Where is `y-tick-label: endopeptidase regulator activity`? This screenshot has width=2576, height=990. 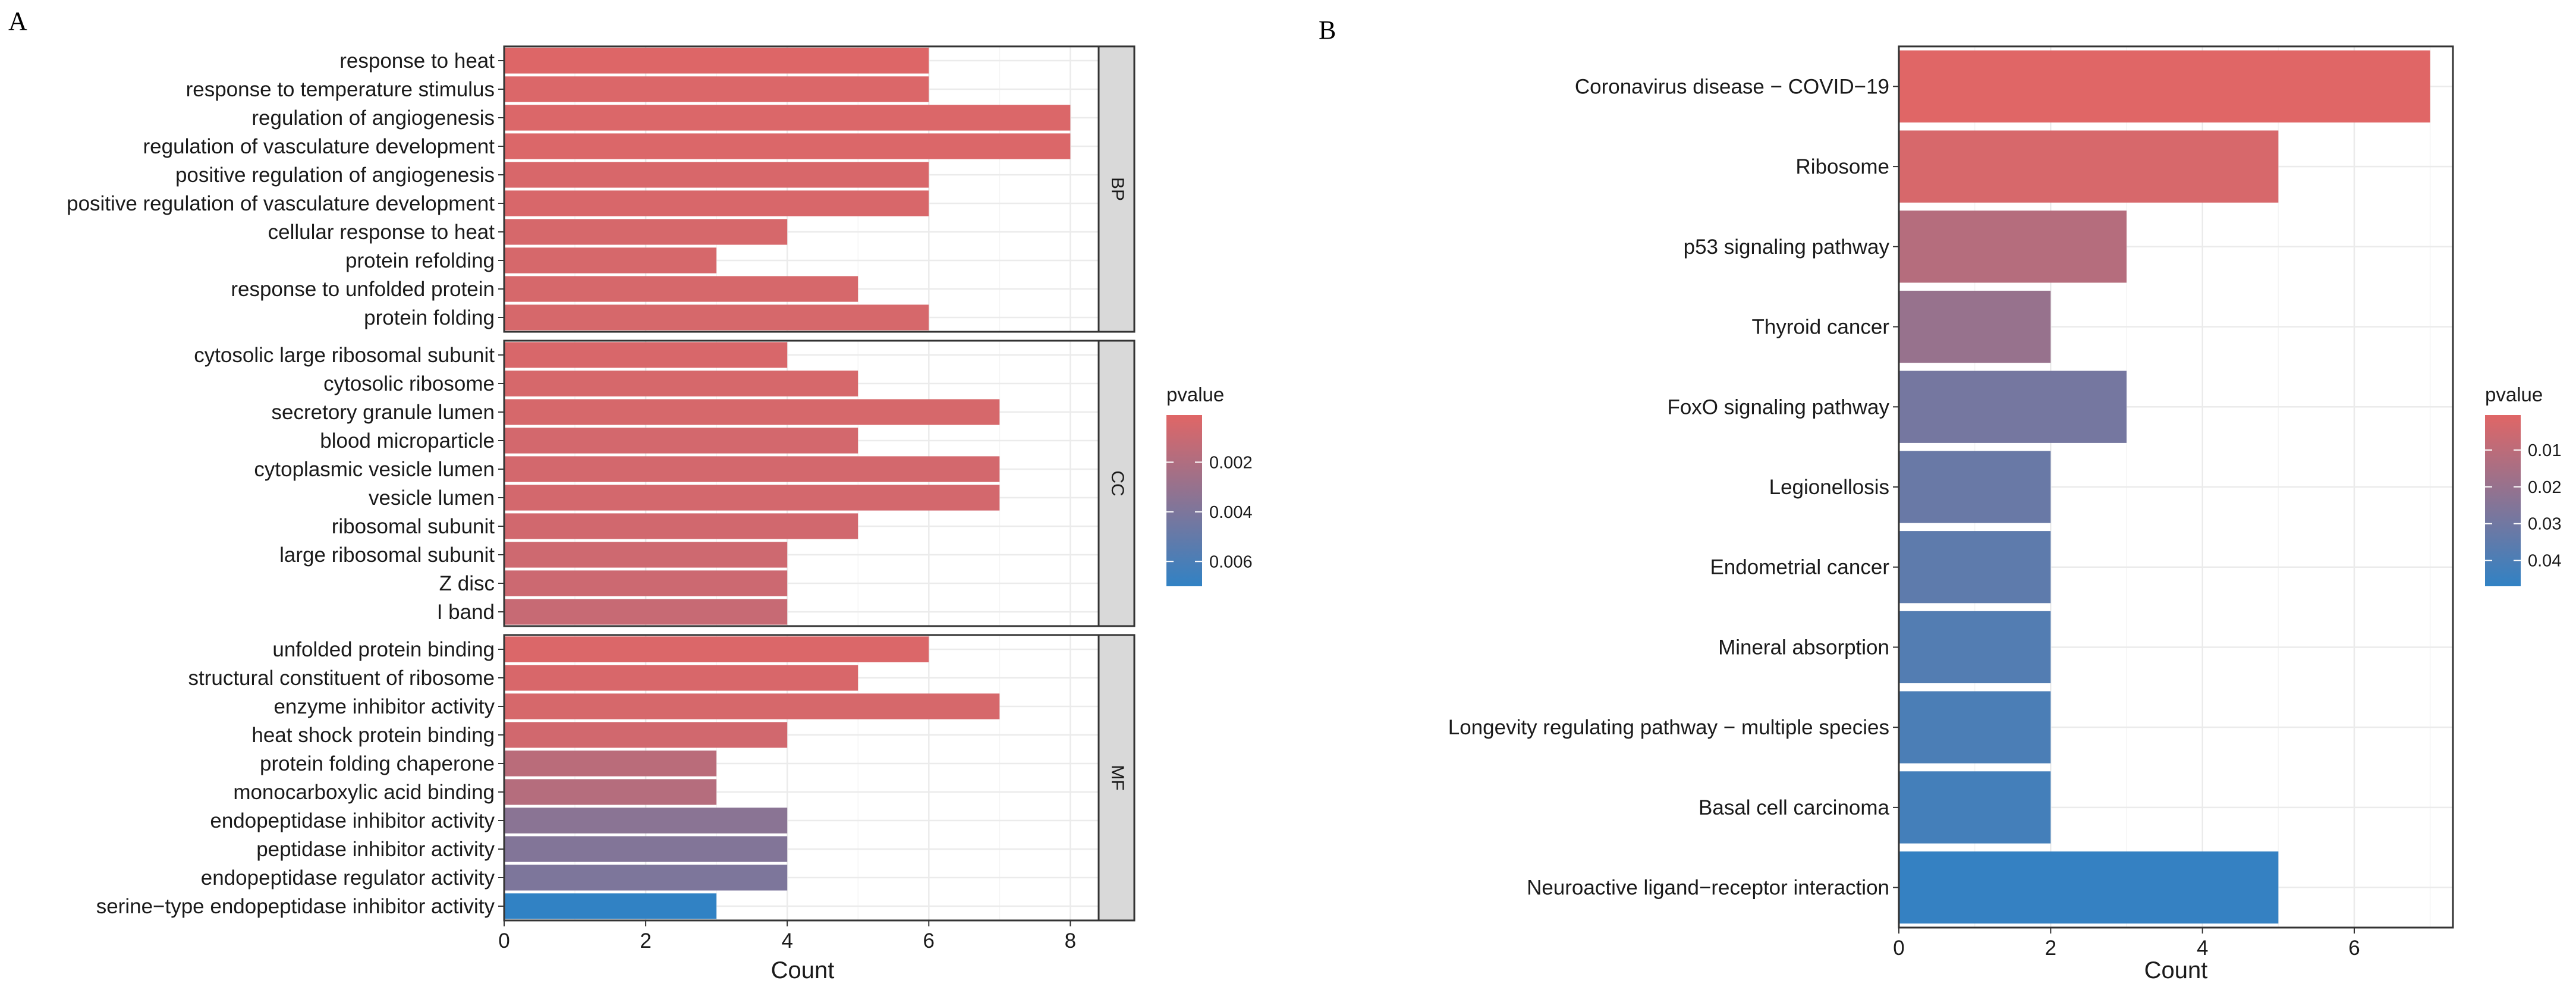 y-tick-label: endopeptidase regulator activity is located at coordinates (348, 878).